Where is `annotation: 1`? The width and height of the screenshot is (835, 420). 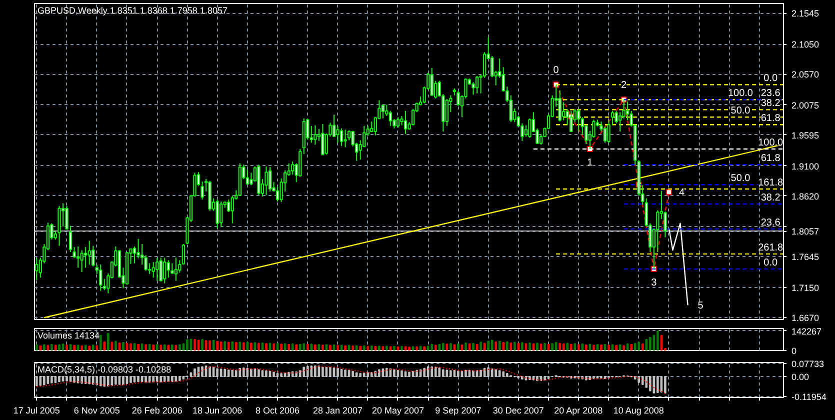
annotation: 1 is located at coordinates (590, 163).